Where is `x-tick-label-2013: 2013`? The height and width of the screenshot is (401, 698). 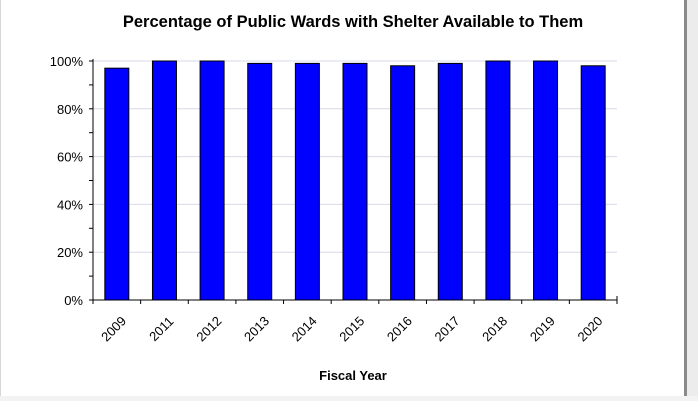
x-tick-label-2013: 2013 is located at coordinates (256, 328).